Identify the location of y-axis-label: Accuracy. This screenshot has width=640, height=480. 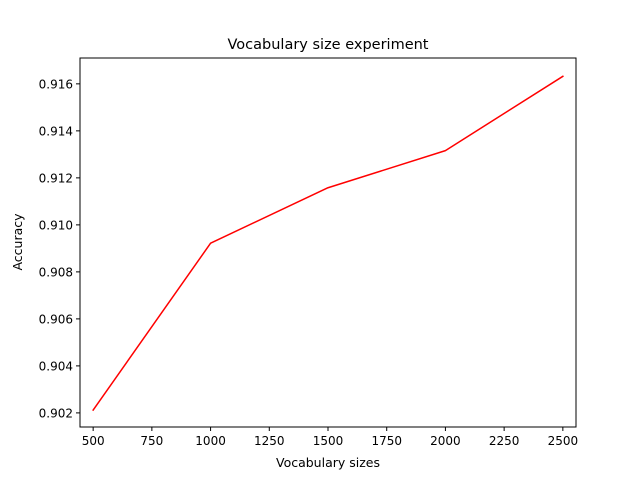
(17, 242).